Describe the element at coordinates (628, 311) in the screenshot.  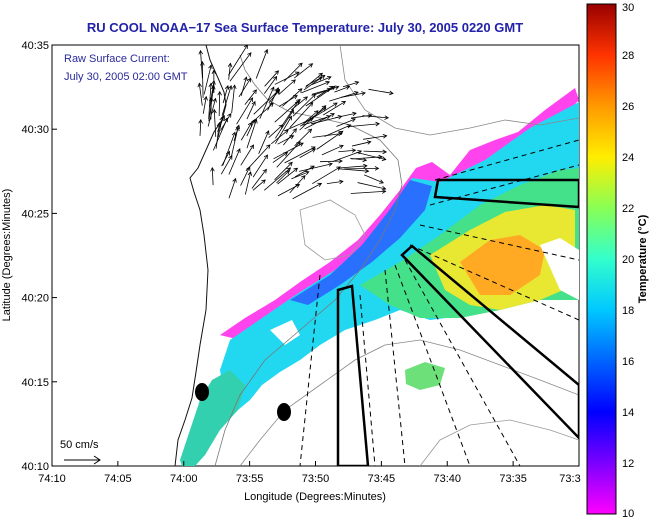
I see `colorbar-tick-label: 18` at that location.